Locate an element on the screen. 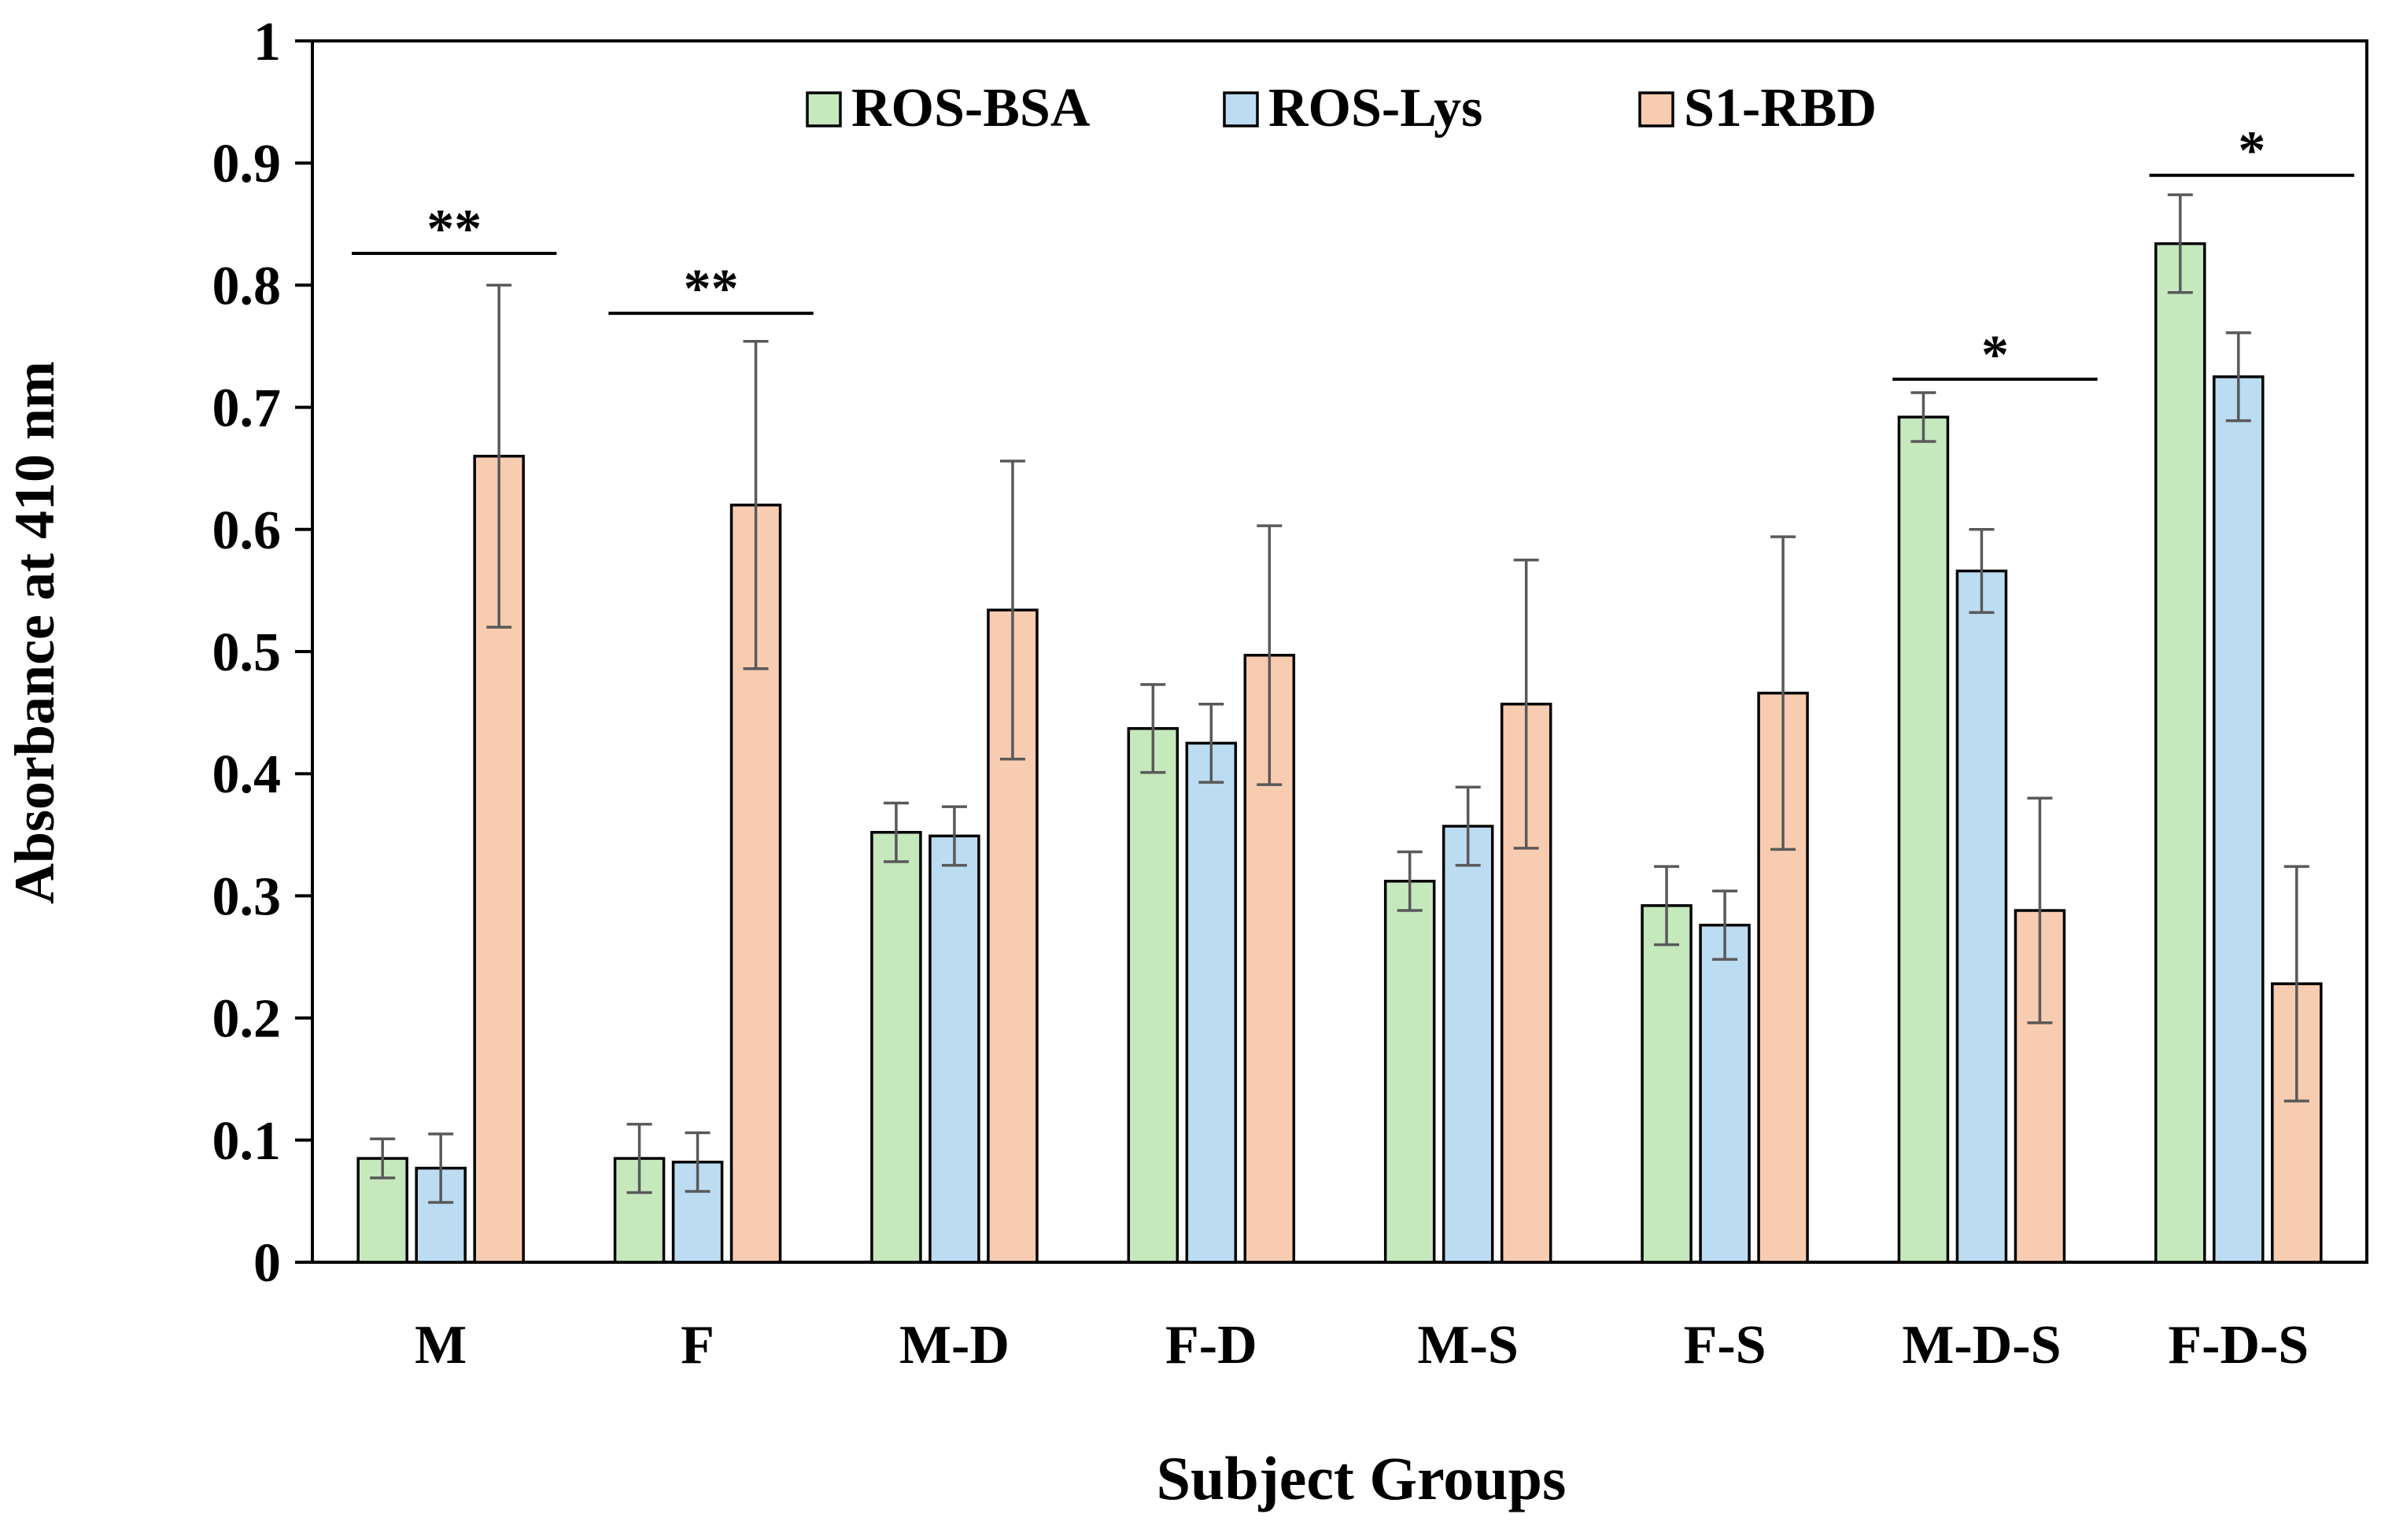 Image resolution: width=2381 pixels, height=1540 pixels. y-tick-label: 0.8 is located at coordinates (247, 286).